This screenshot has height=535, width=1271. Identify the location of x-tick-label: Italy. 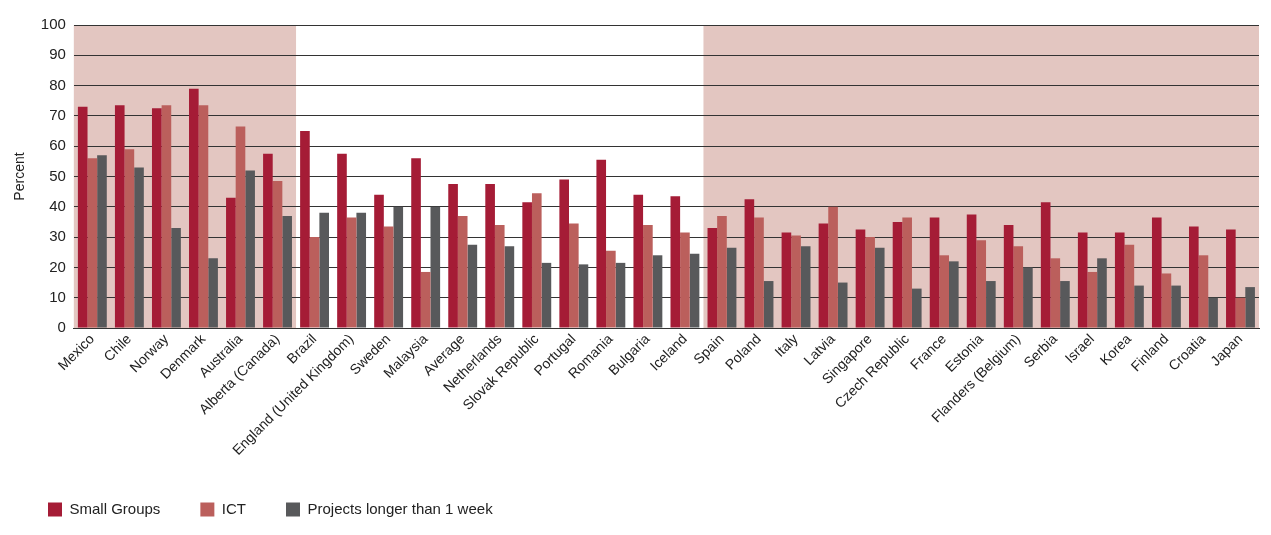
(786, 345).